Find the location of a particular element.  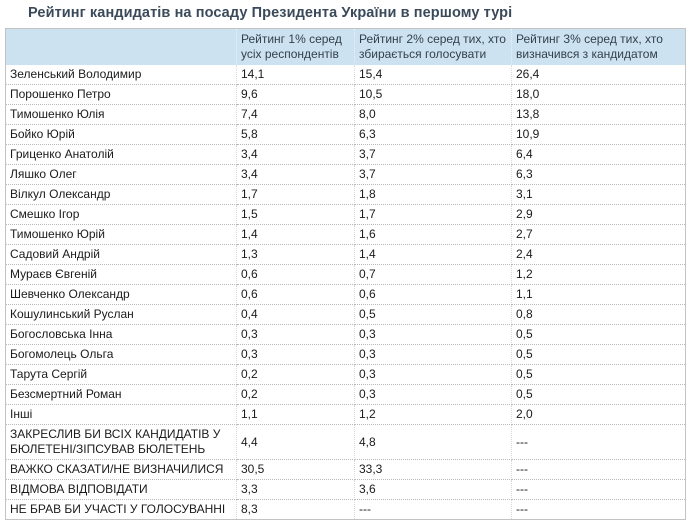

candidate-name: Зеленський Володимир is located at coordinates (121, 75).